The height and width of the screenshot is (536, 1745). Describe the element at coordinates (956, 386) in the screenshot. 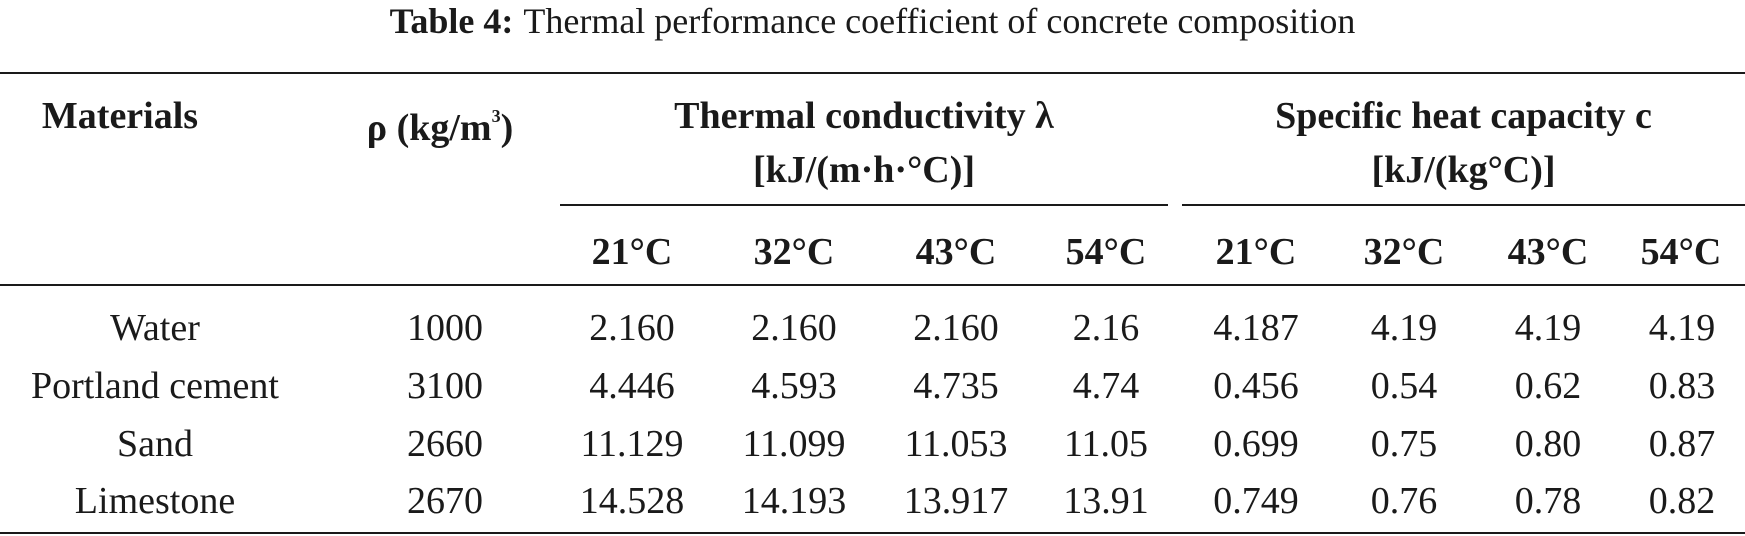

I see `value-cell: 4.735` at that location.